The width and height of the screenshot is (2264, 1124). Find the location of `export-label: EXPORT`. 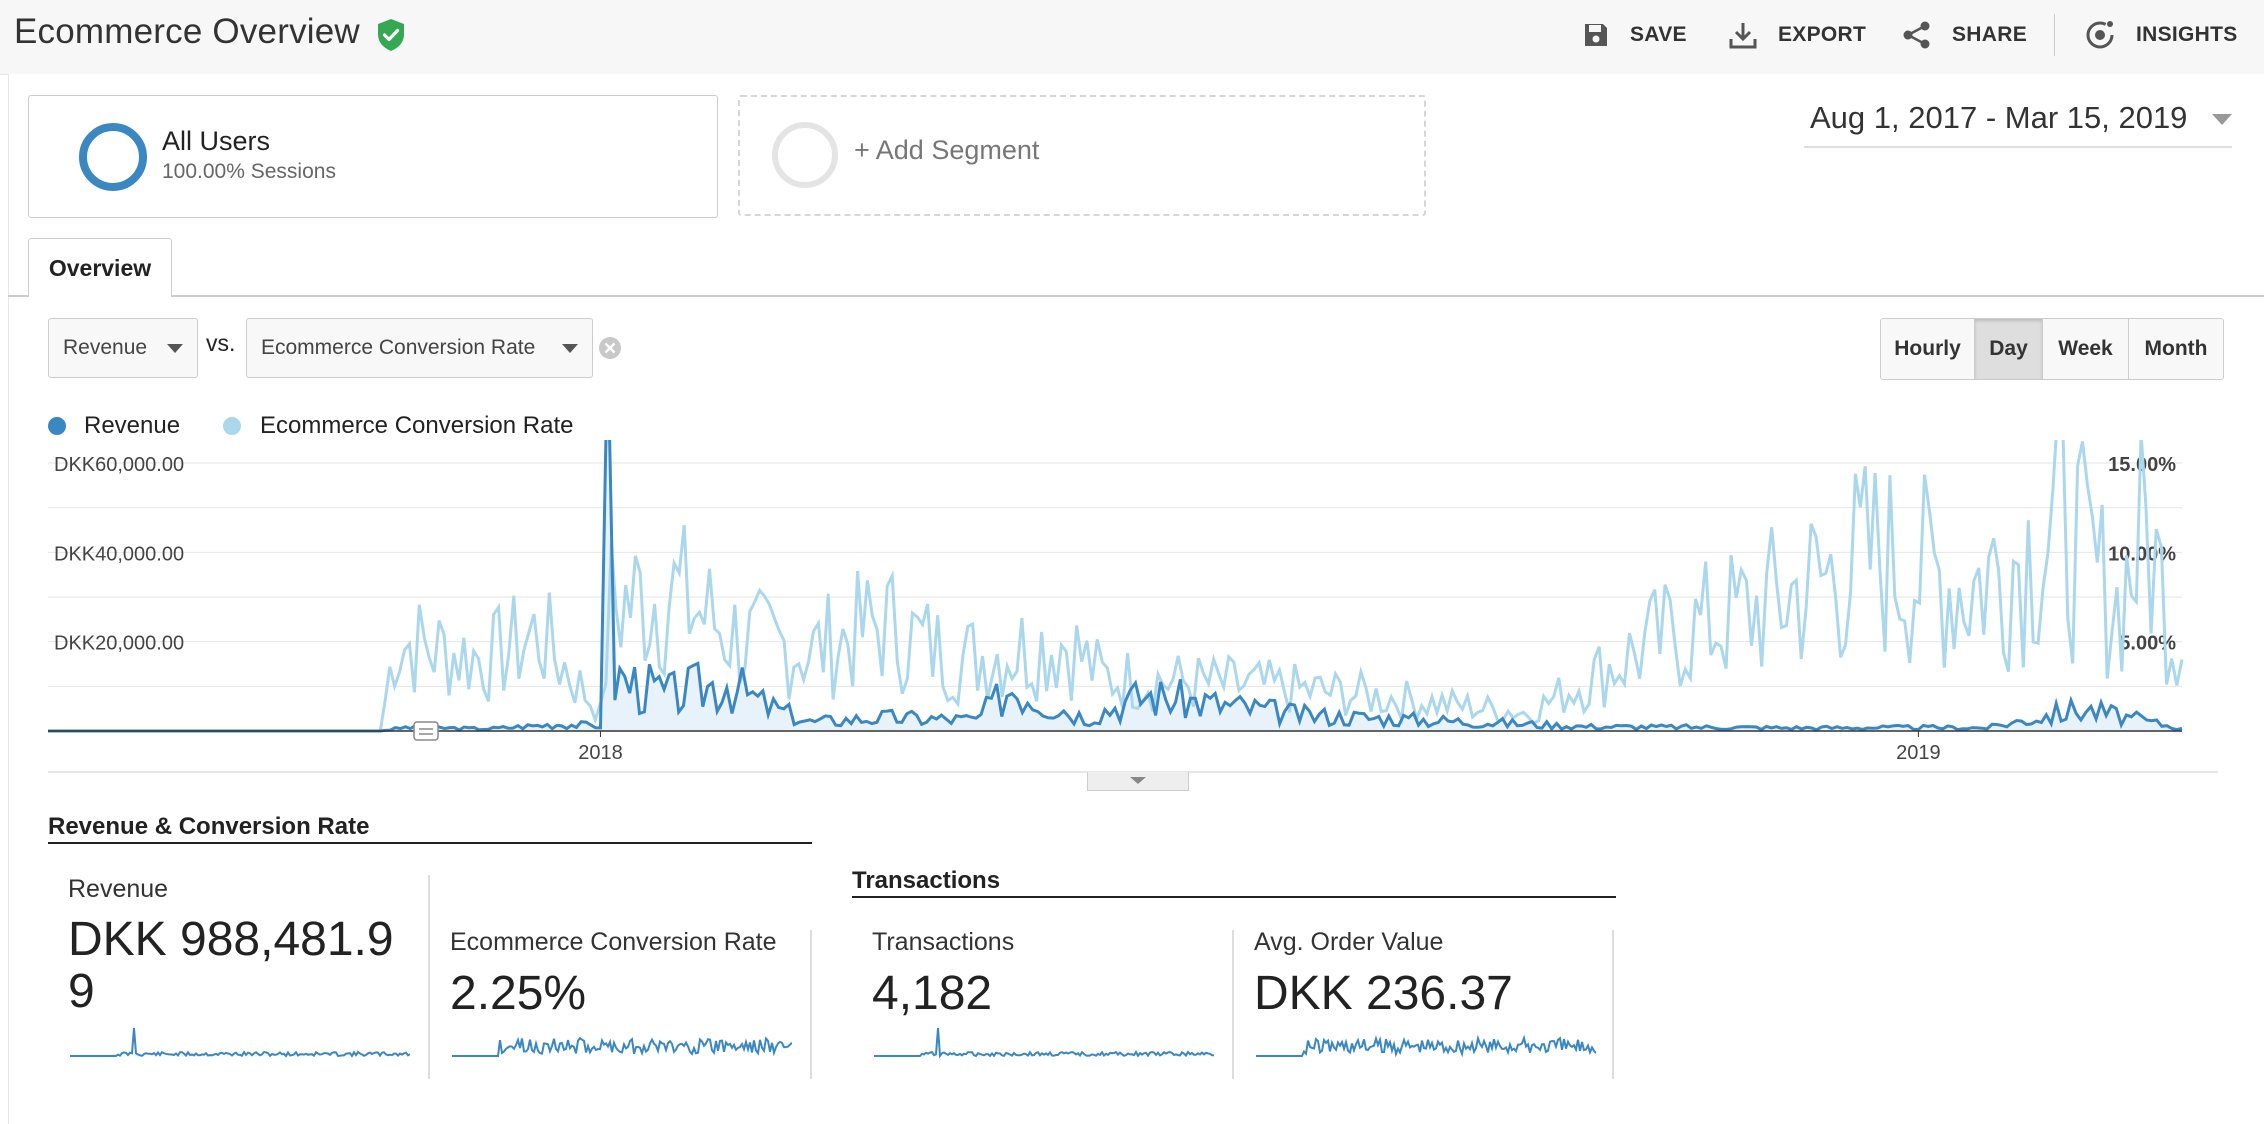

export-label: EXPORT is located at coordinates (1822, 34).